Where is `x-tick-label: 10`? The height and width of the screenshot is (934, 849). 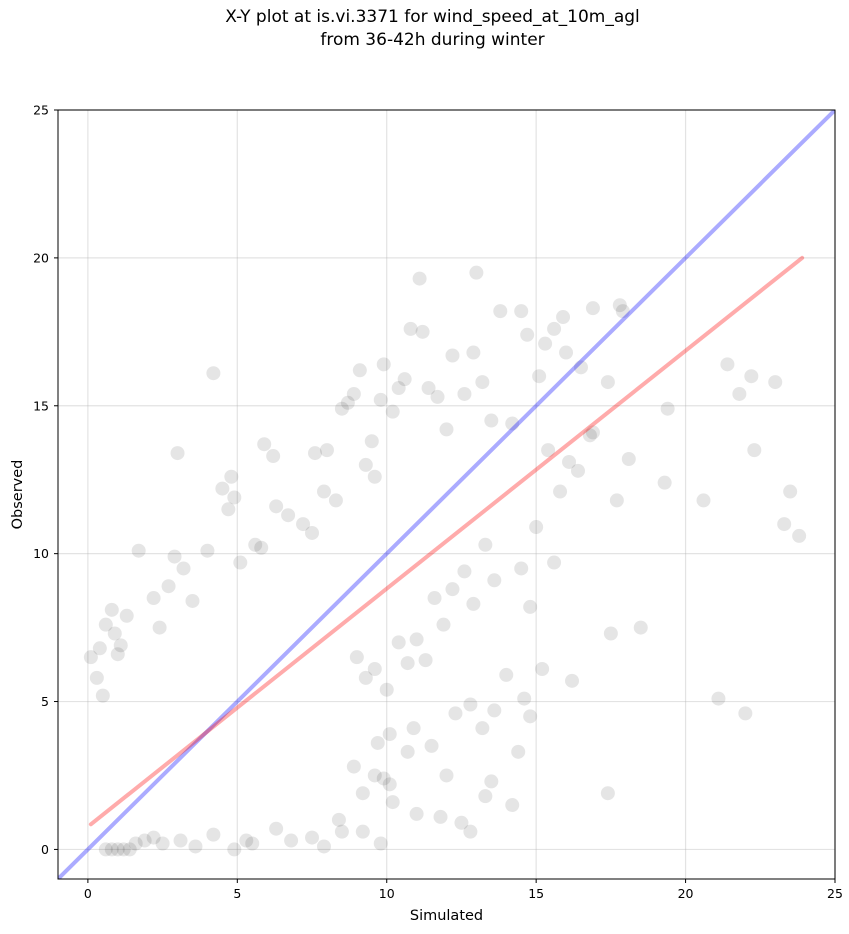
x-tick-label: 10 is located at coordinates (387, 893).